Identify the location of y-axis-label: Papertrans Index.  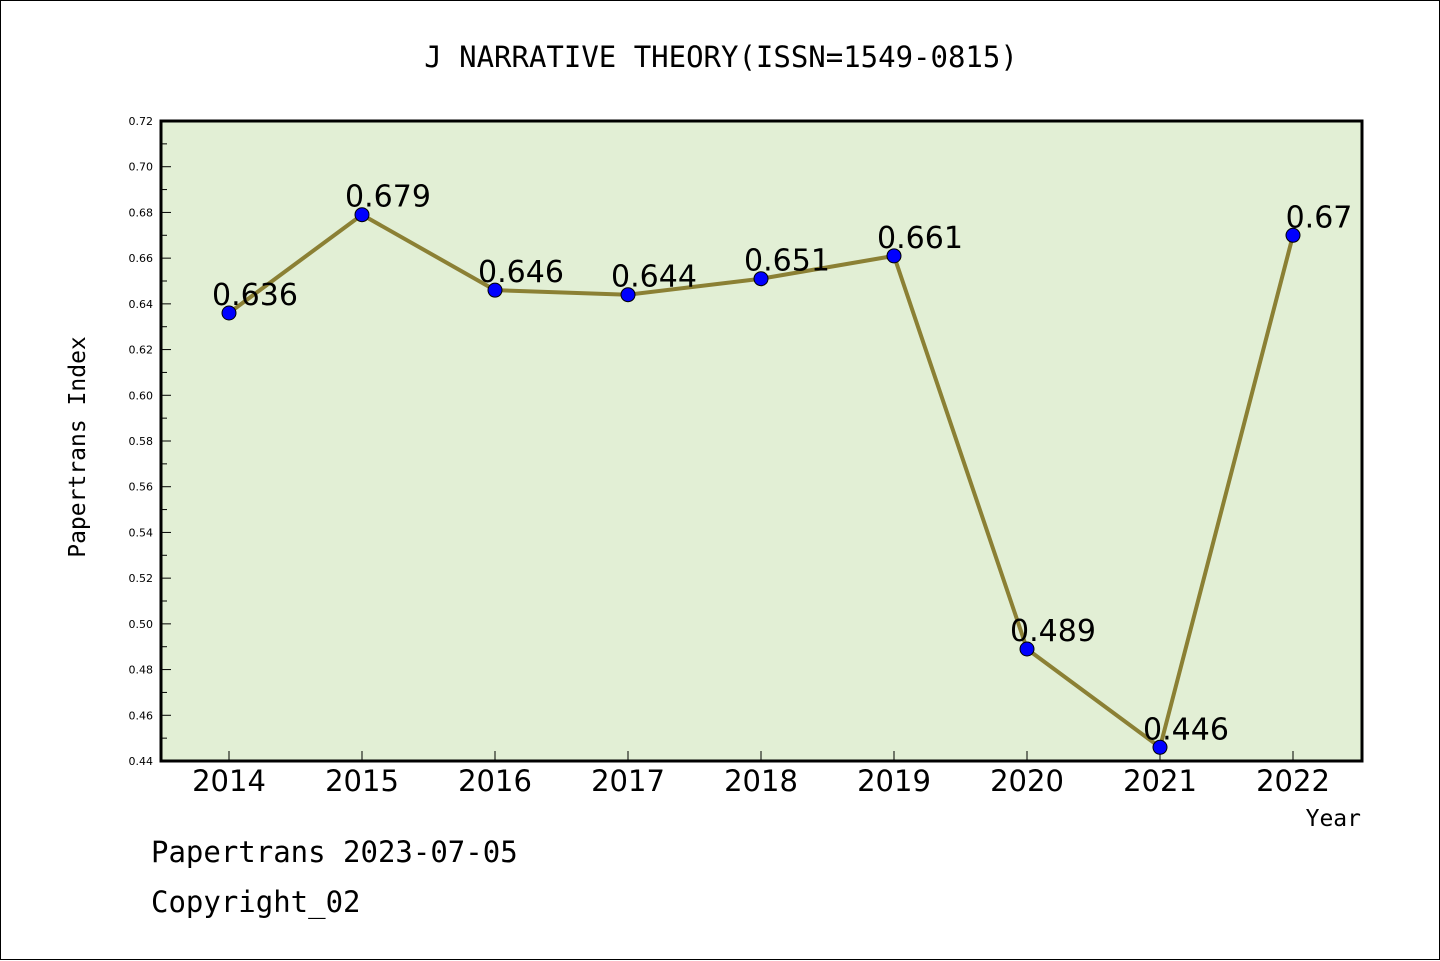
(78, 447).